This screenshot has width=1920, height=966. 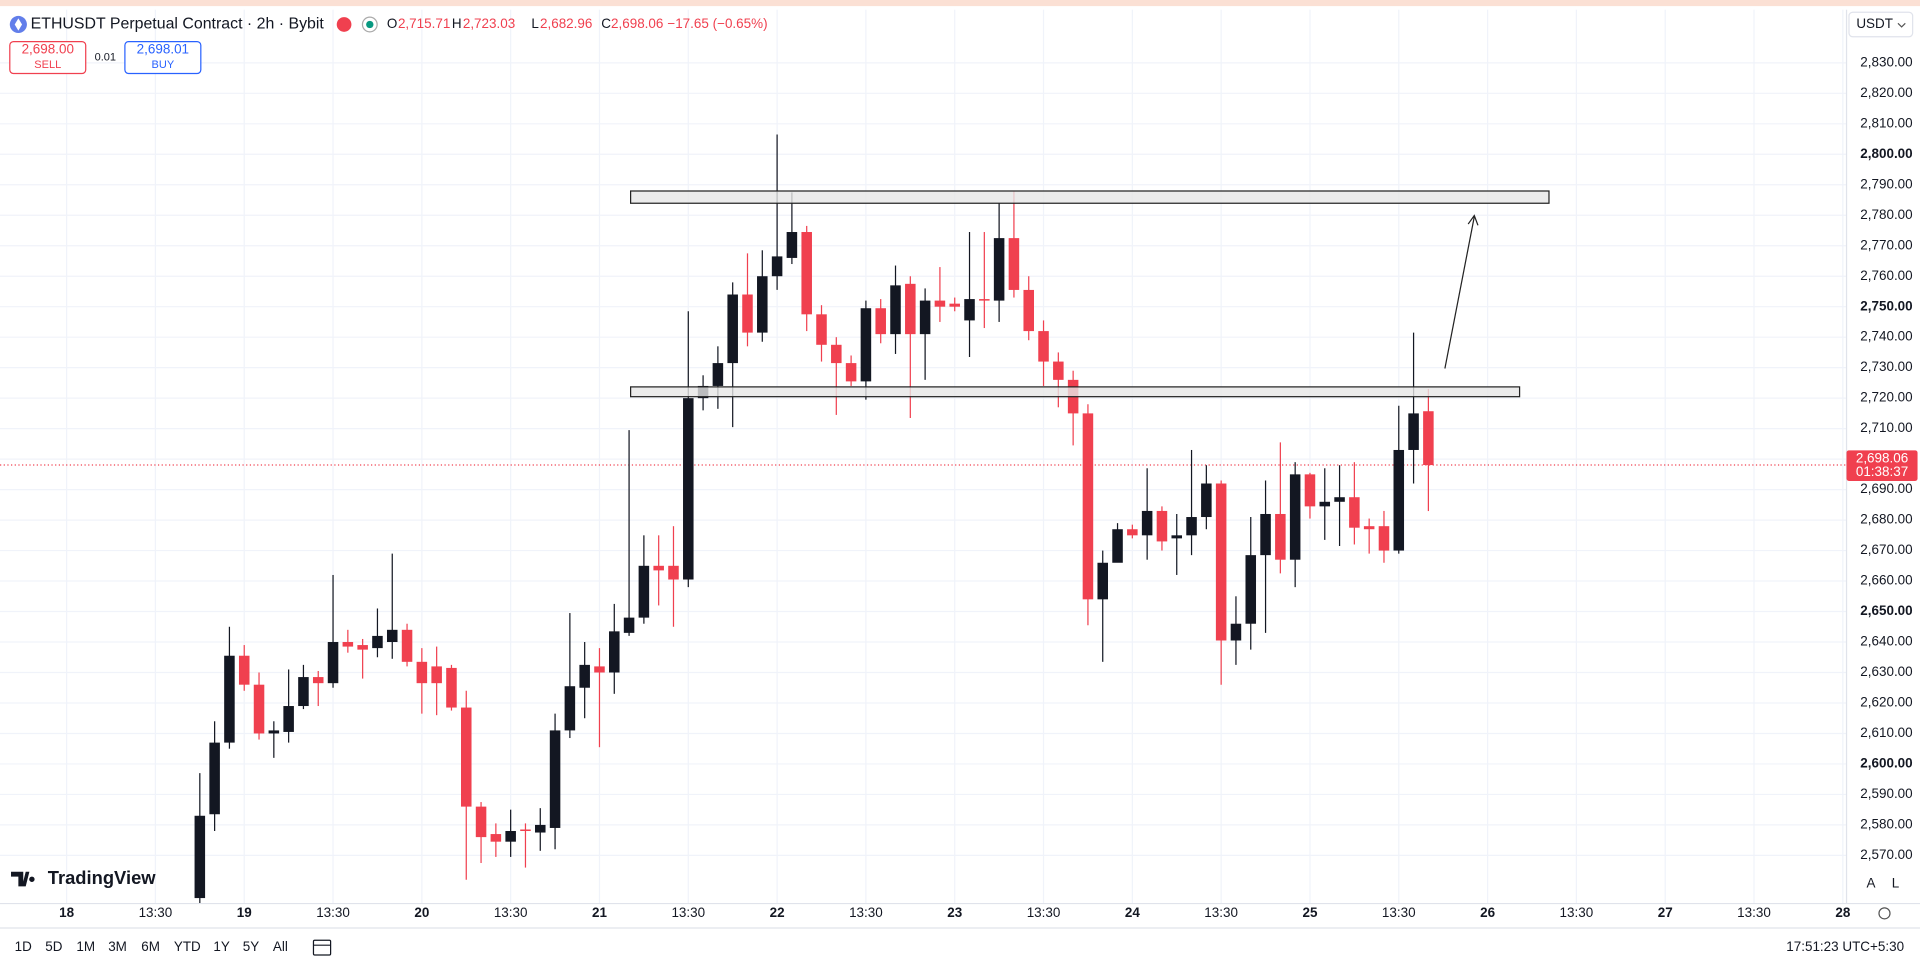 What do you see at coordinates (251, 946) in the screenshot?
I see `range-button: 5Y` at bounding box center [251, 946].